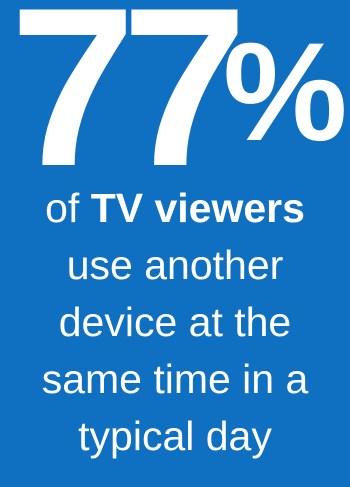  I want to click on caption-line-4: same time in a, so click(175, 379).